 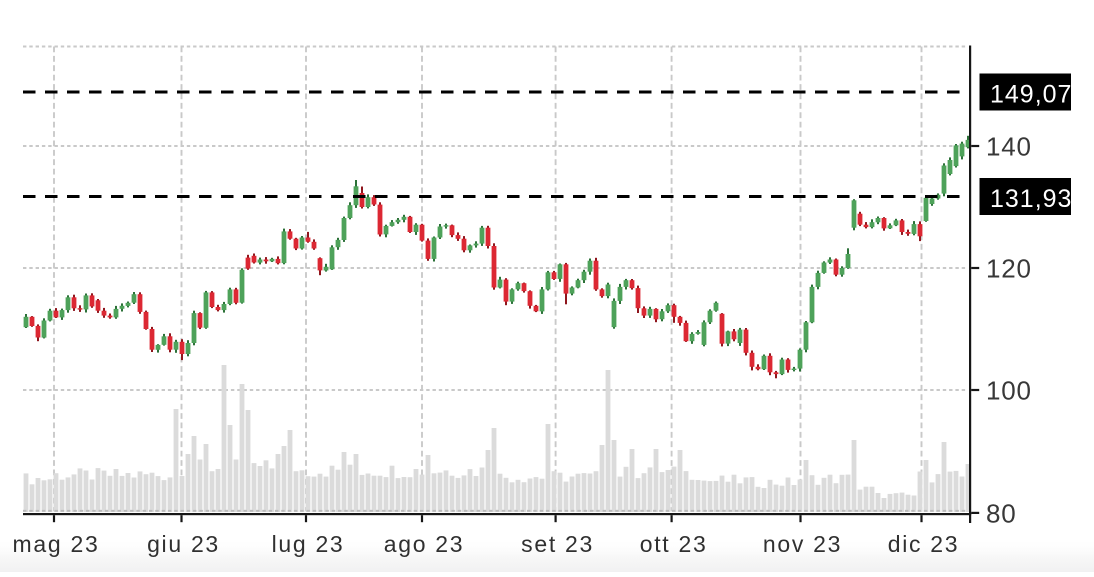 I want to click on svg-text: lug 23, so click(x=308, y=544).